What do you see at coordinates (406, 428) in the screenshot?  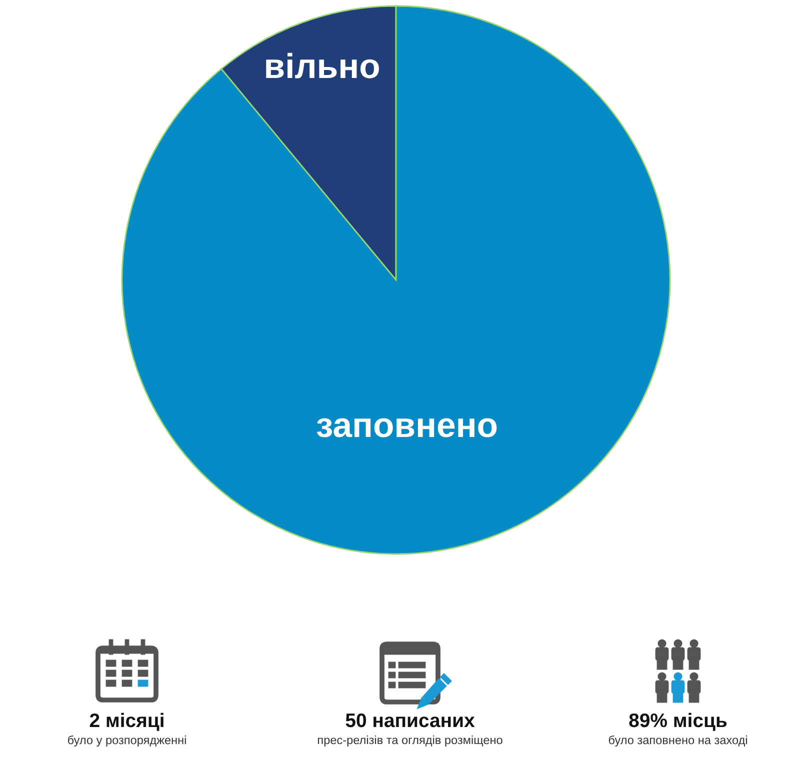 I see `slice-label: заповнено` at bounding box center [406, 428].